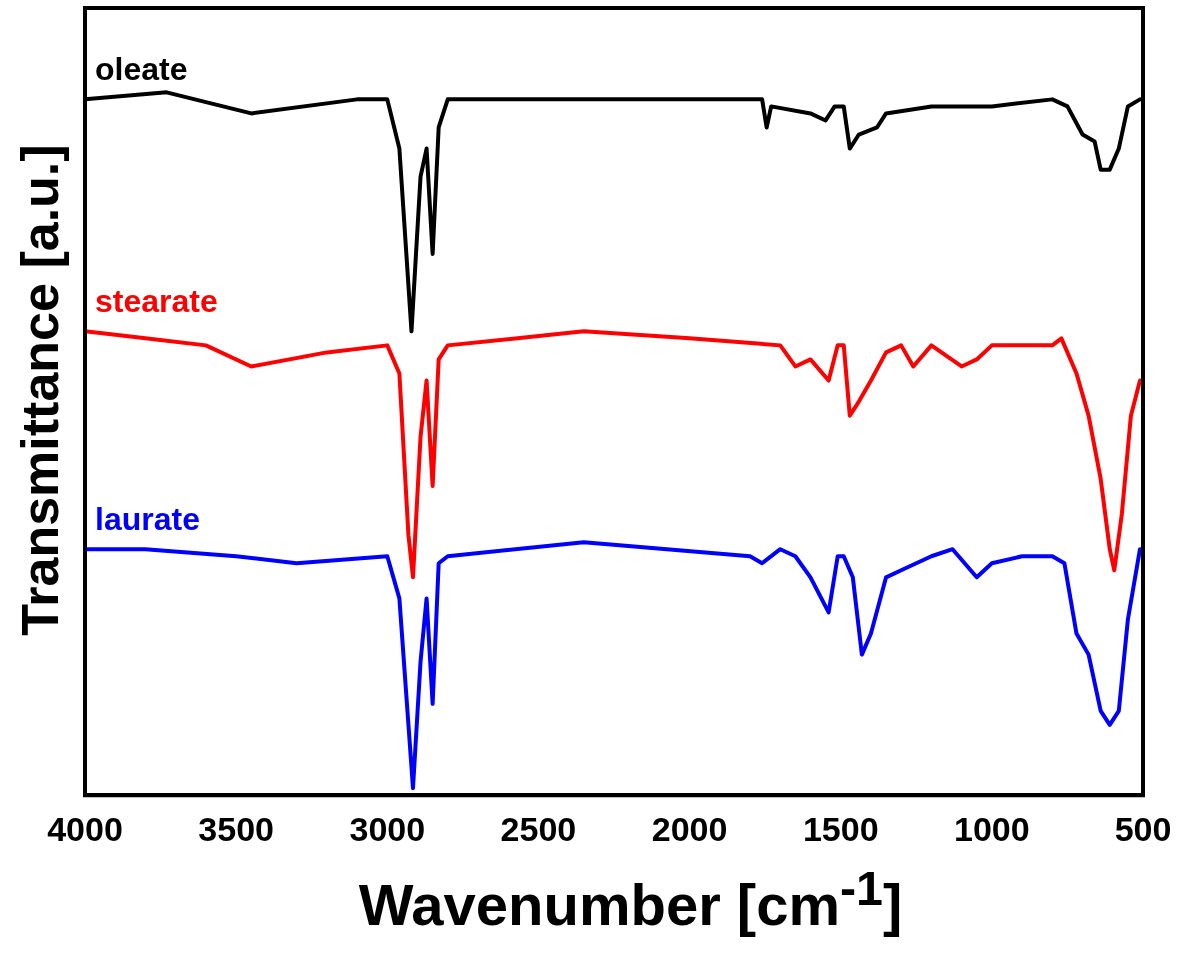  Describe the element at coordinates (992, 828) in the screenshot. I see `x-tick-label: 1000` at that location.